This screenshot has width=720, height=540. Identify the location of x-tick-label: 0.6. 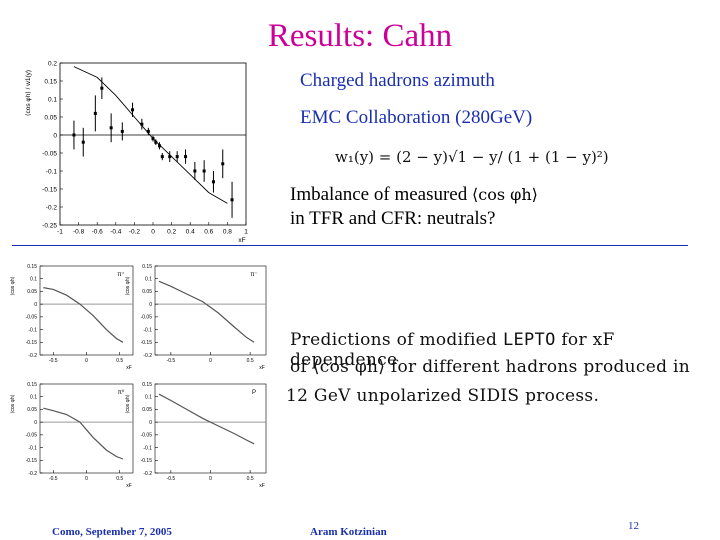
(208, 232).